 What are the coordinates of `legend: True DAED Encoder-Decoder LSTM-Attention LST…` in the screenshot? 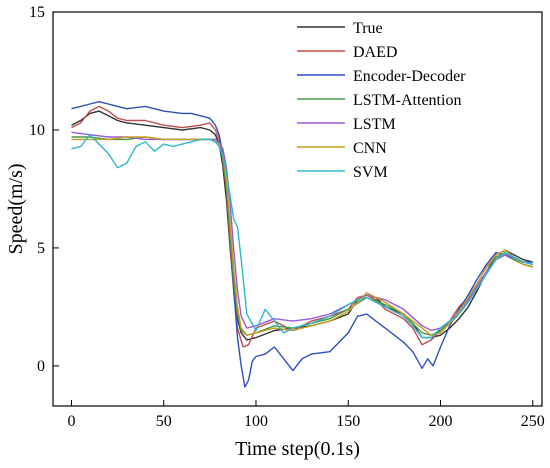 It's located at (381, 100).